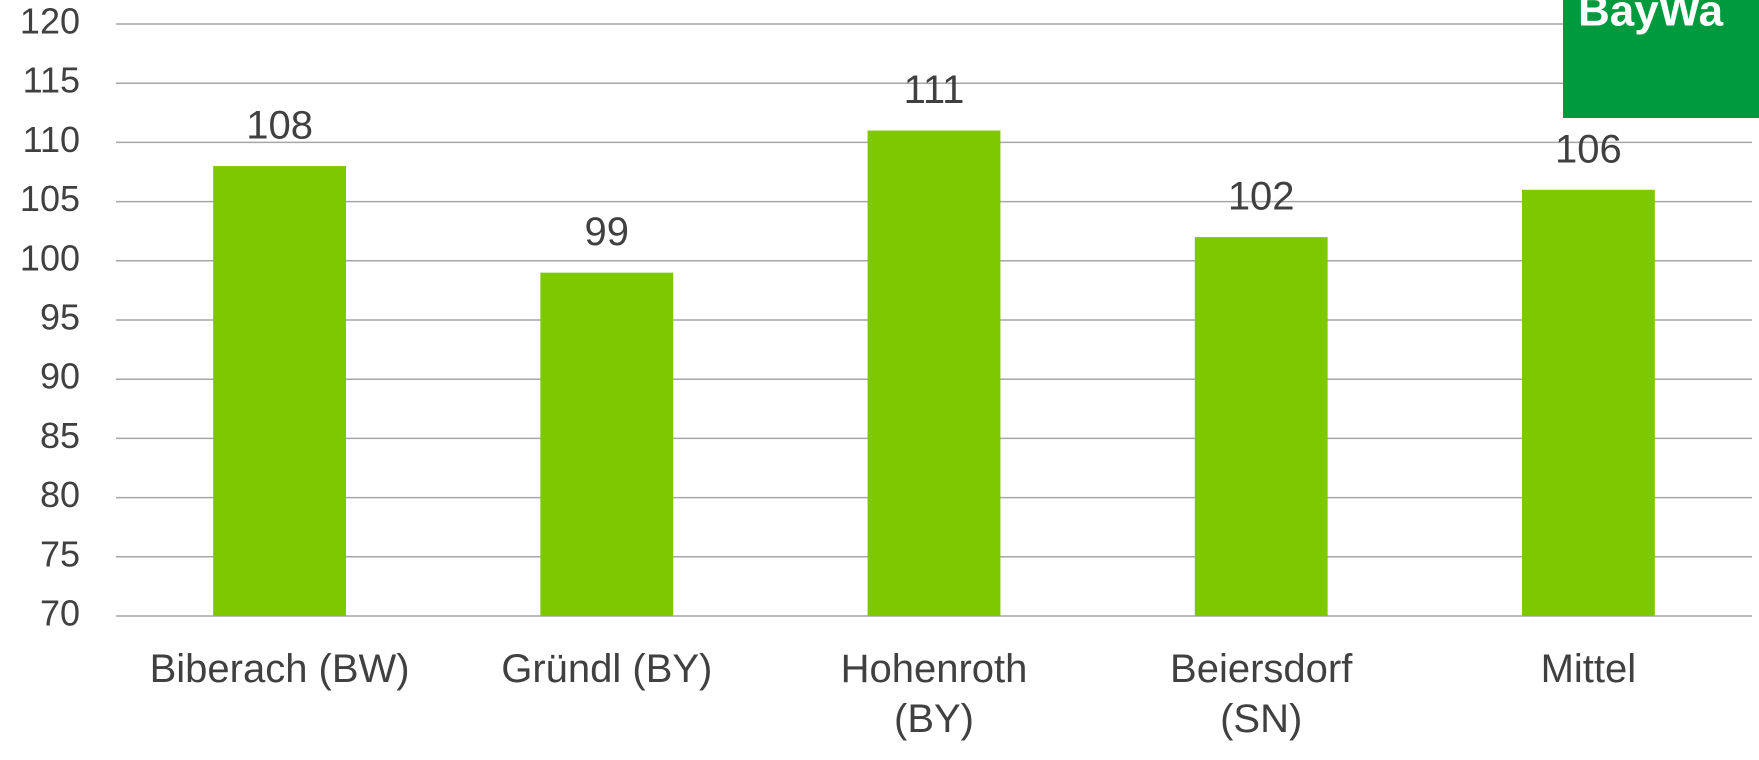  Describe the element at coordinates (1588, 149) in the screenshot. I see `value-label: 106` at that location.